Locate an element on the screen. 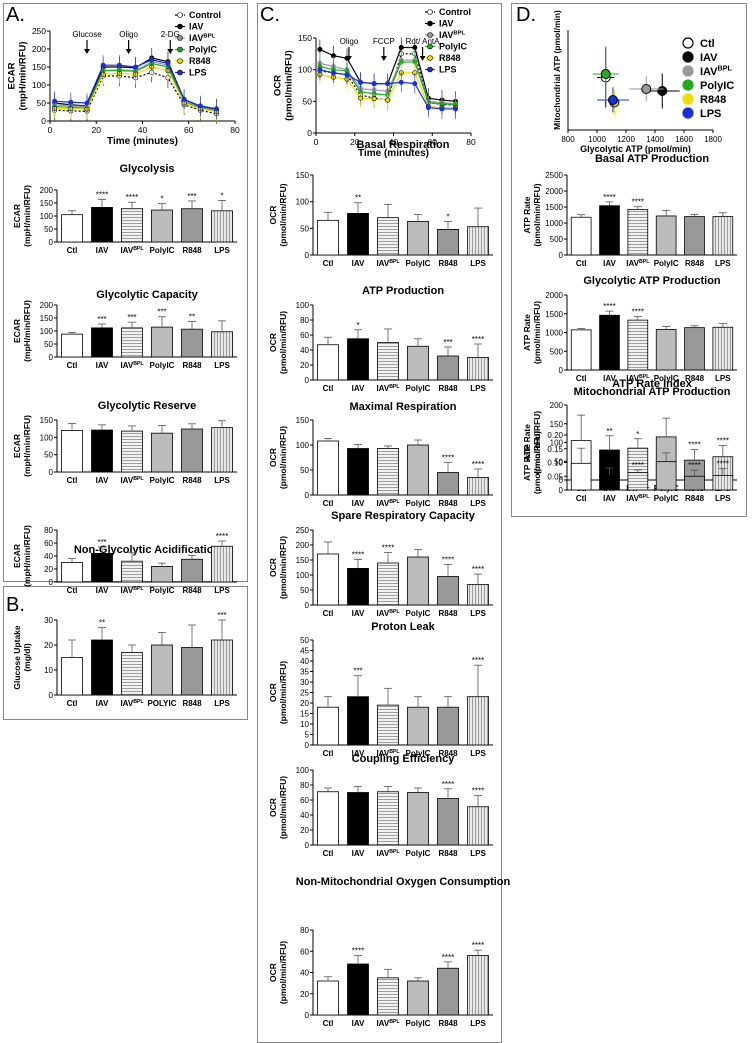  y-tick-label: 60 is located at coordinates (304, 335).